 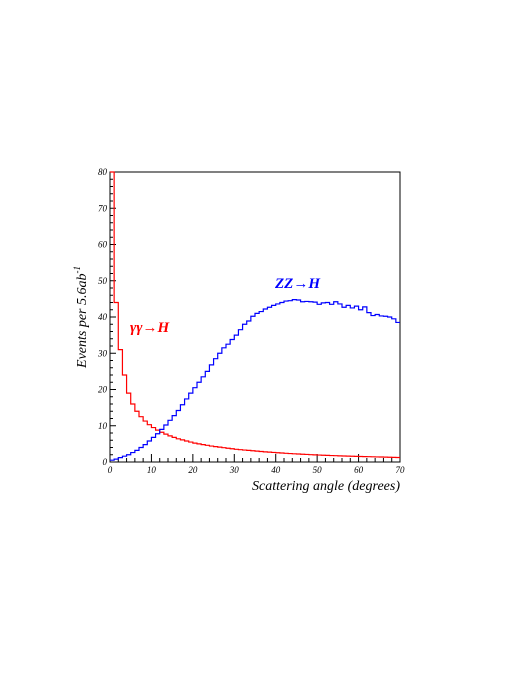 What do you see at coordinates (318, 470) in the screenshot?
I see `x-tick-label: 50` at bounding box center [318, 470].